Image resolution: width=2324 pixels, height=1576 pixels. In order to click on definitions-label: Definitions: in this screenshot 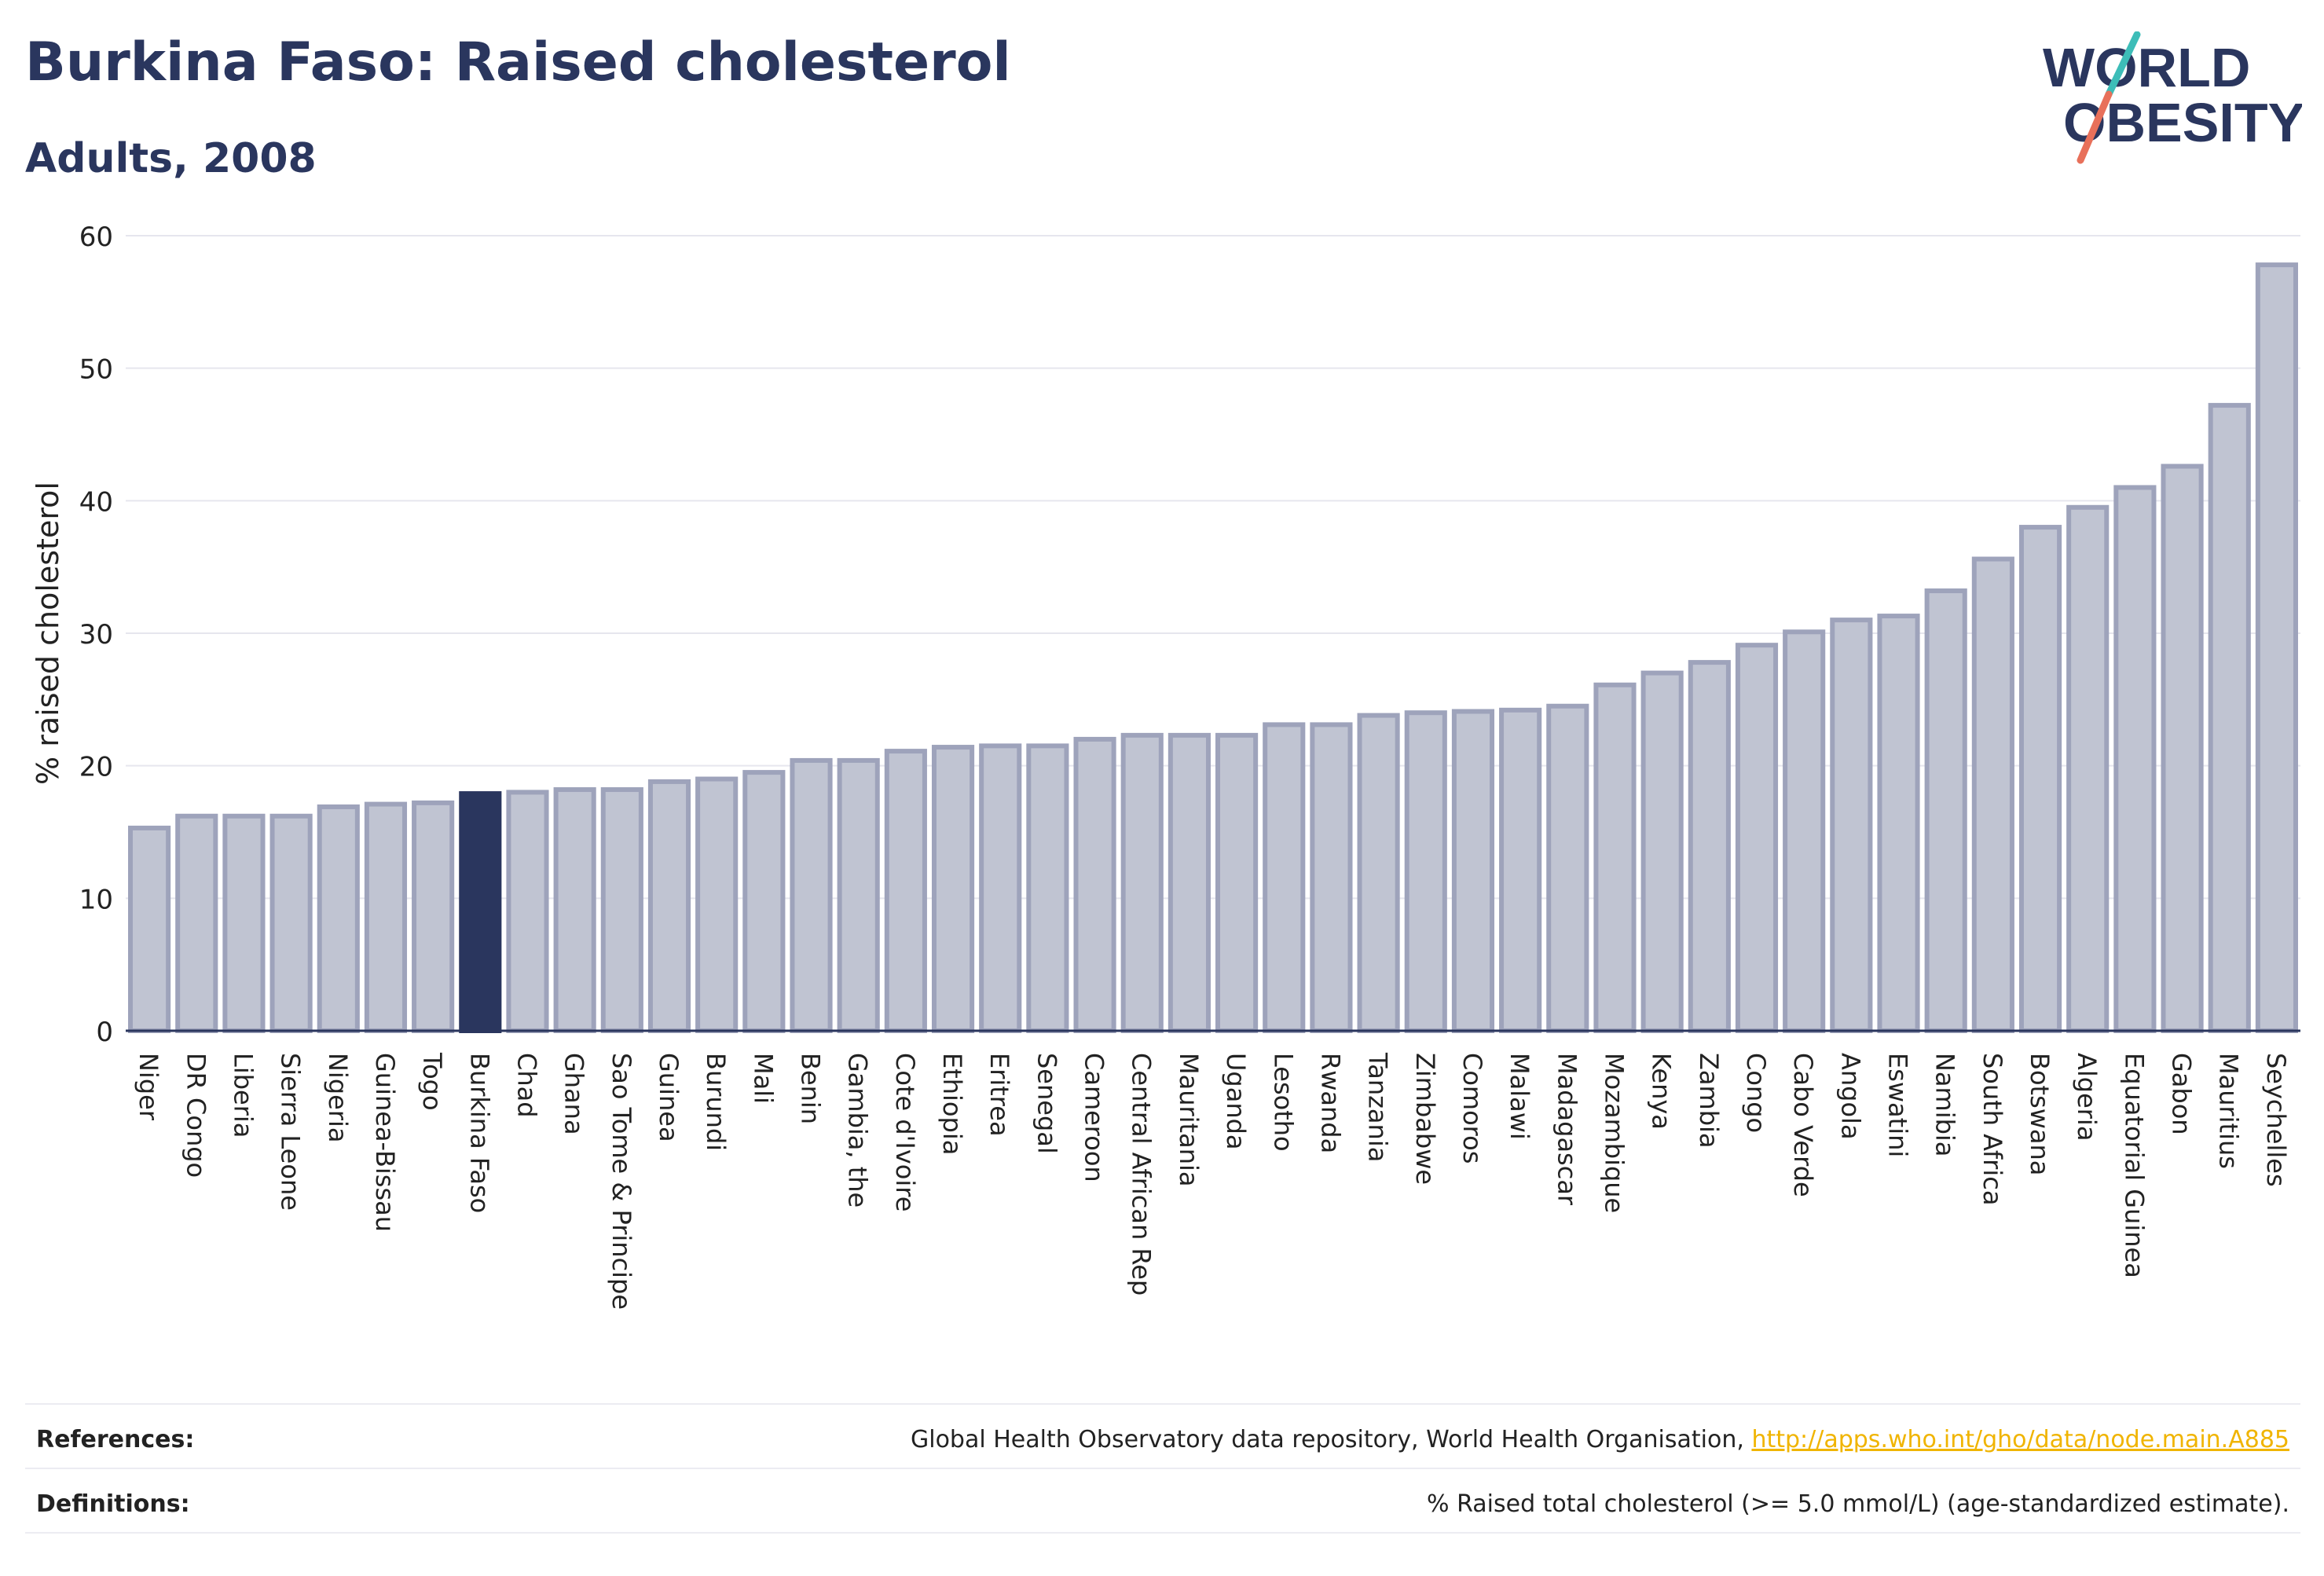, I will do `click(113, 1504)`.